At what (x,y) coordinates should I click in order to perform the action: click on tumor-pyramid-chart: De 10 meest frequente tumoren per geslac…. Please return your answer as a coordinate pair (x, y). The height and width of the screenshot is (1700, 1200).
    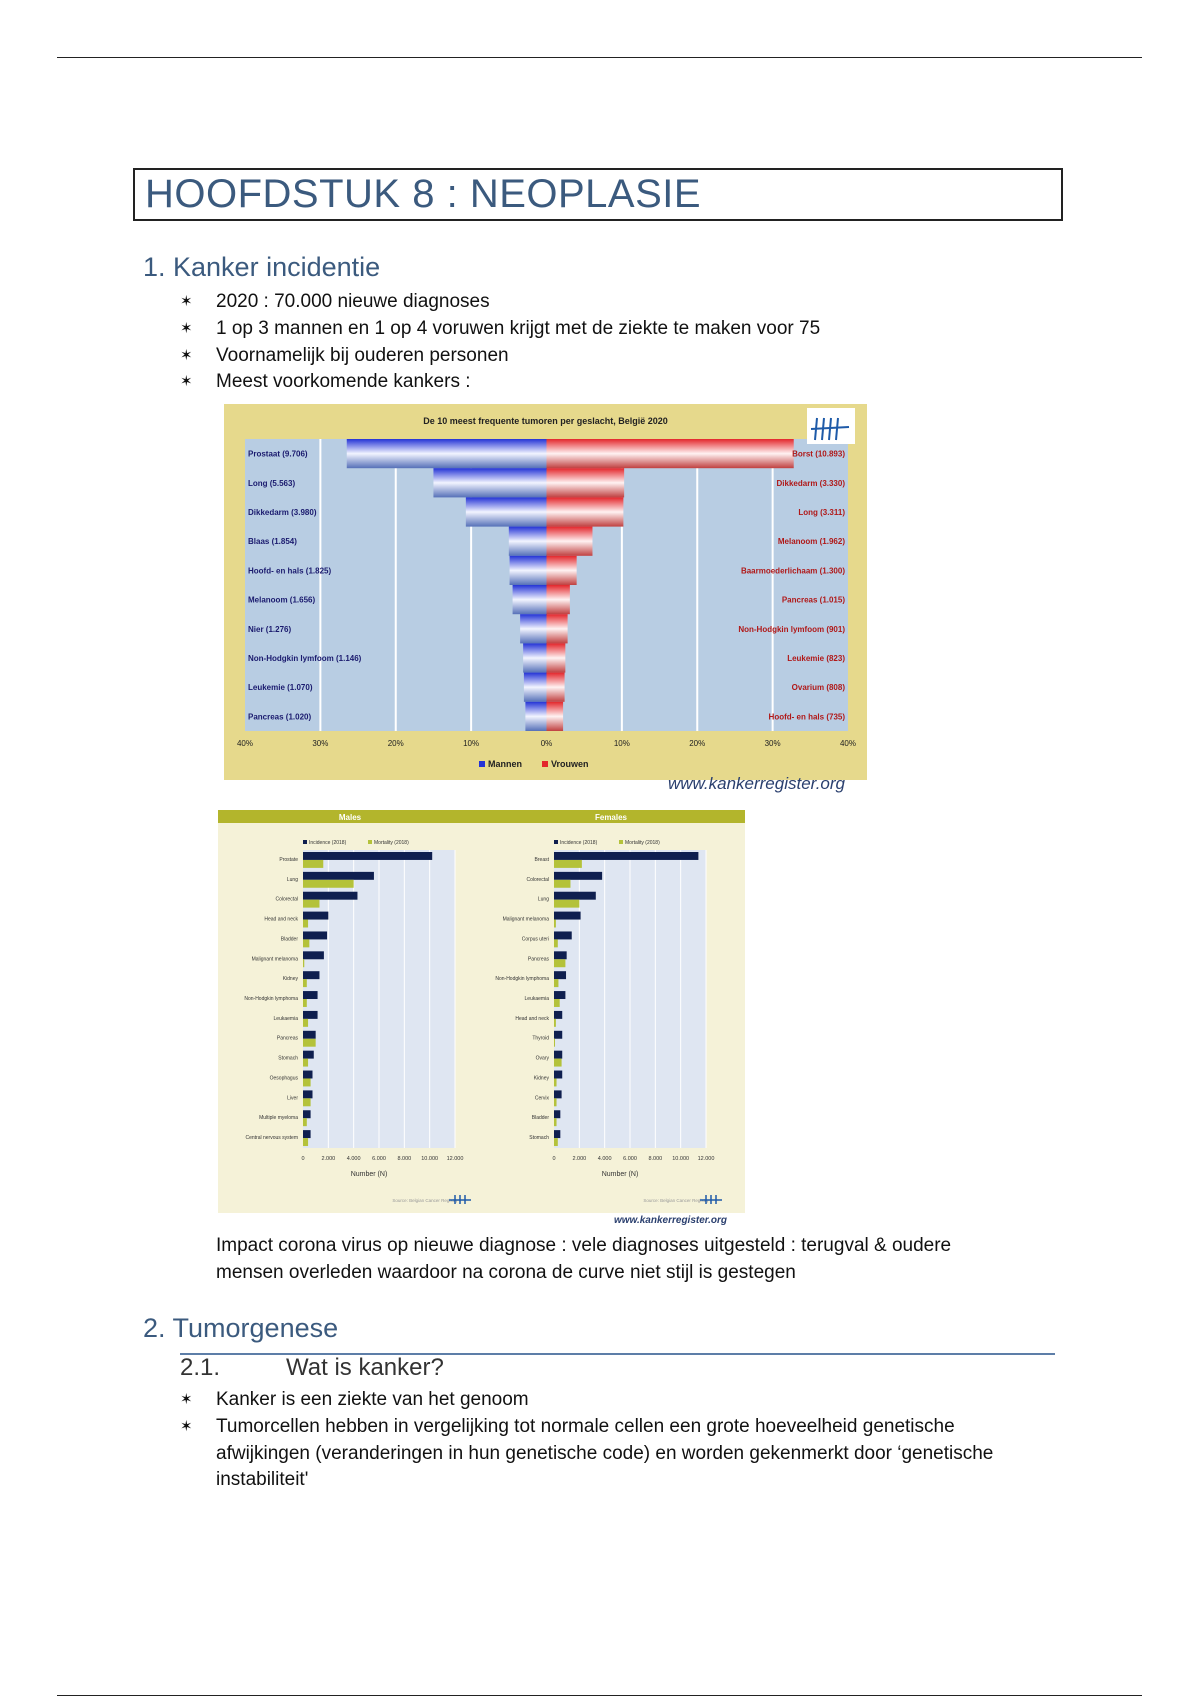
    Looking at the image, I should click on (545, 592).